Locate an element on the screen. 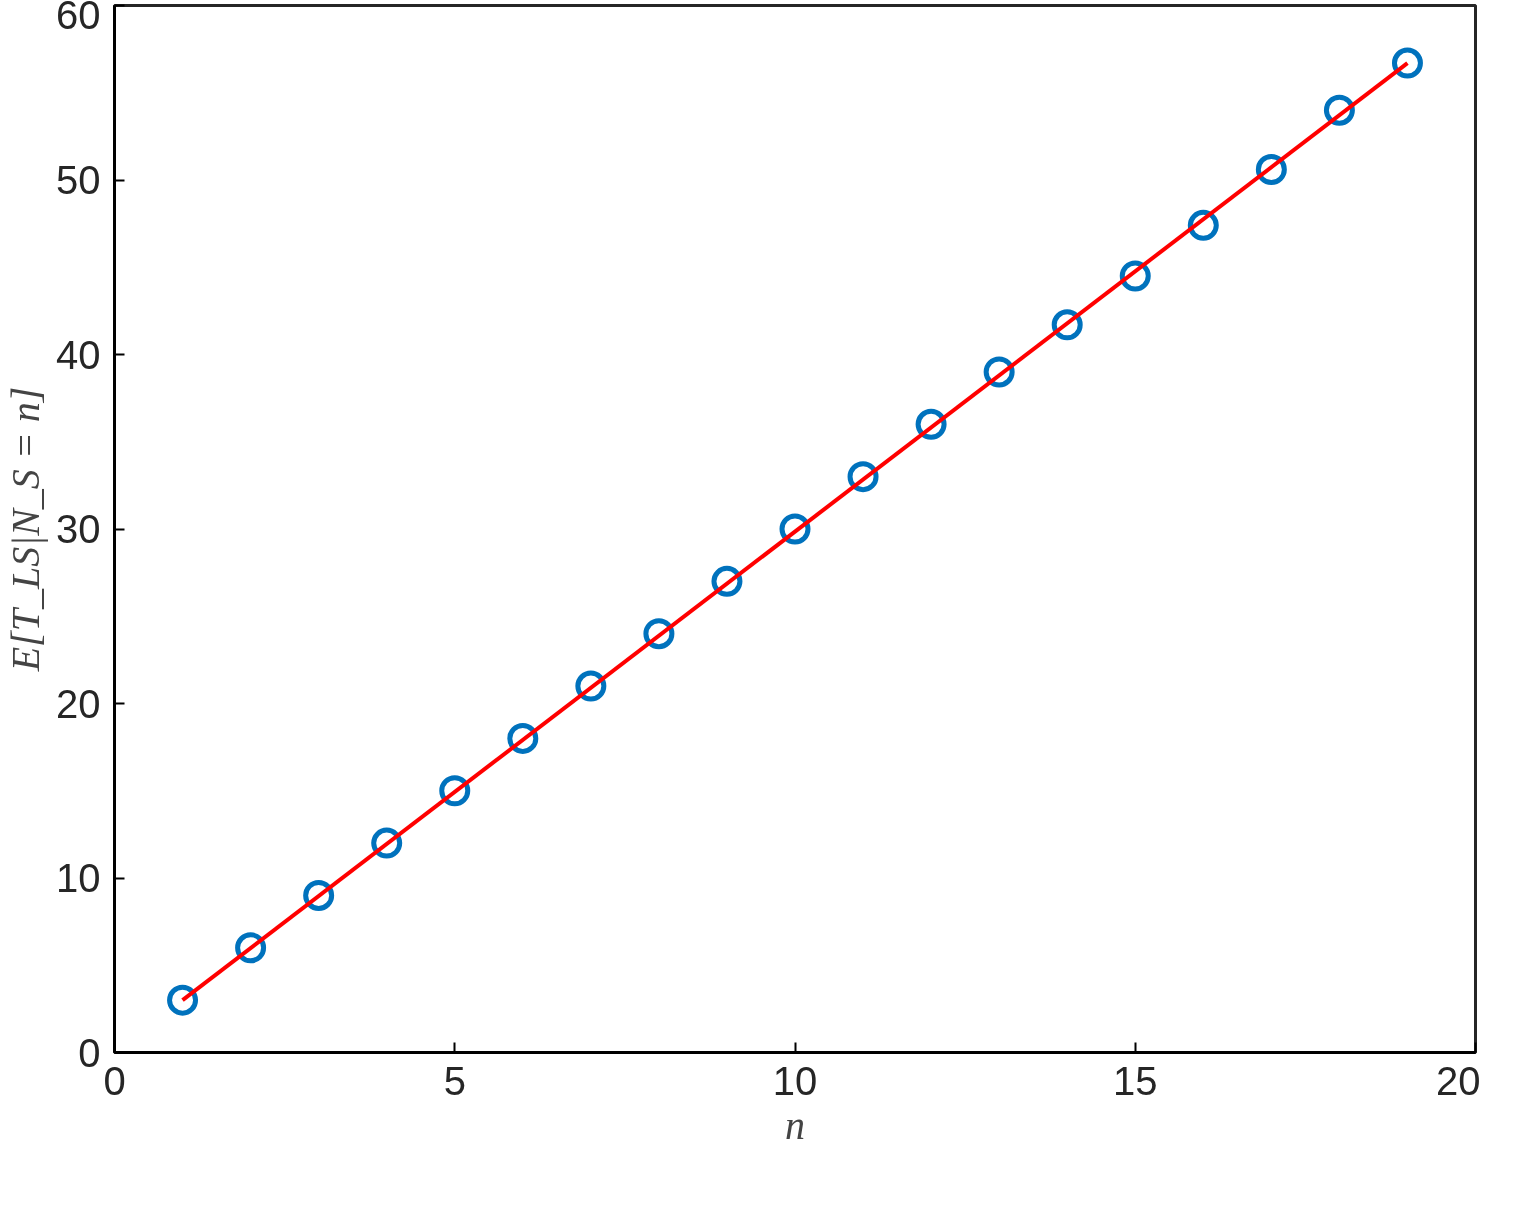 The width and height of the screenshot is (1531, 1208). x-tick-label: 10 is located at coordinates (795, 1080).